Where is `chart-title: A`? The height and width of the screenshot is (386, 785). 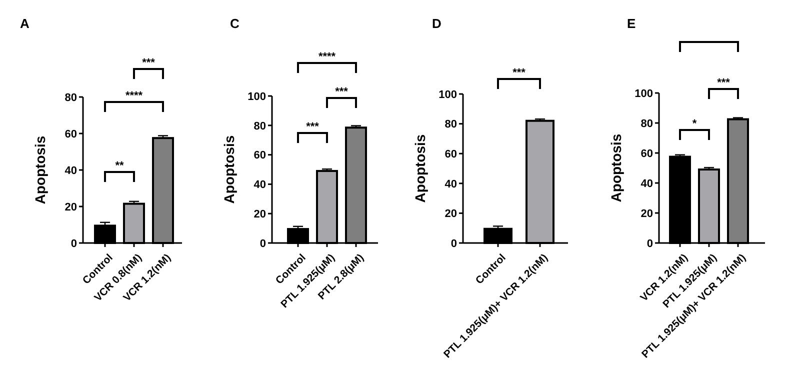
chart-title: A is located at coordinates (25, 23).